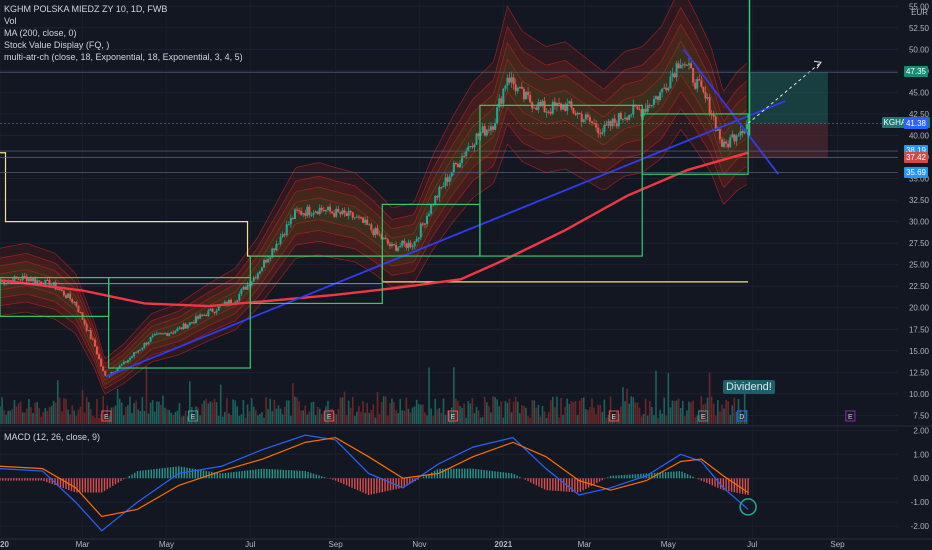  I want to click on earnings-badge, so click(329, 416).